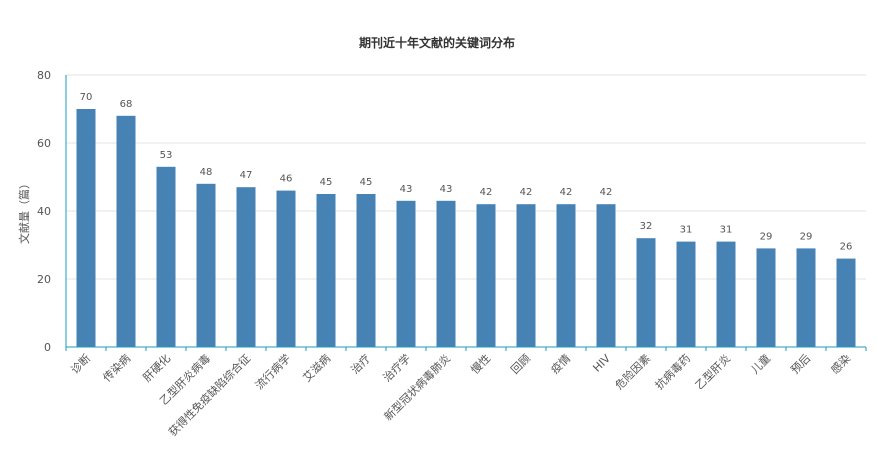 Image resolution: width=878 pixels, height=468 pixels. What do you see at coordinates (156, 367) in the screenshot?
I see `x-tick-label: 肝硬化` at bounding box center [156, 367].